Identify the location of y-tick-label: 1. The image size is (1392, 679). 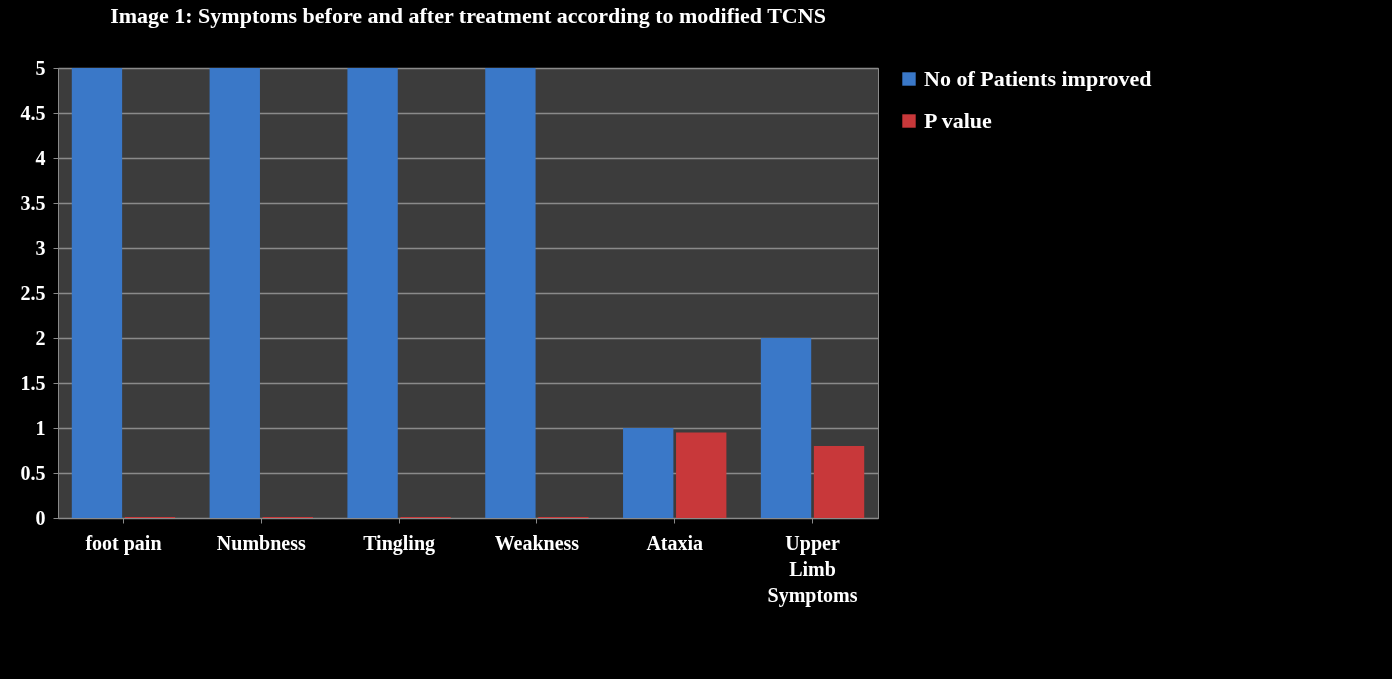
(40, 427).